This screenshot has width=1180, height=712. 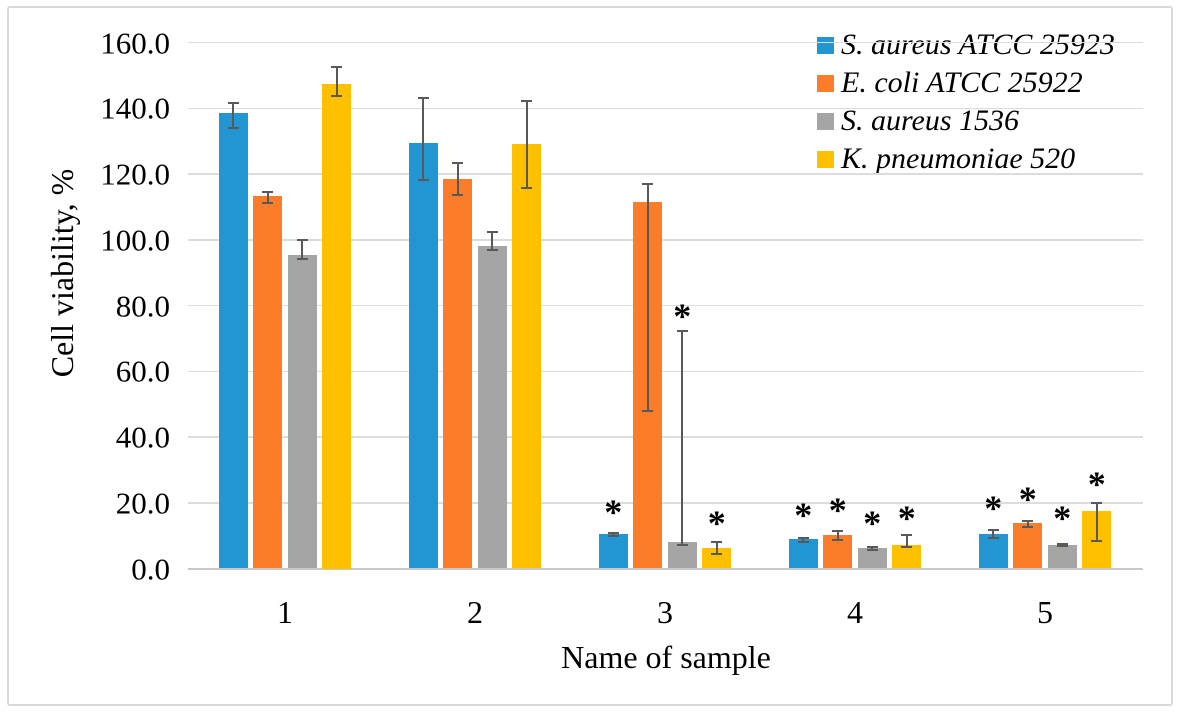 What do you see at coordinates (135, 108) in the screenshot?
I see `y-axis-tick-label: 140.0` at bounding box center [135, 108].